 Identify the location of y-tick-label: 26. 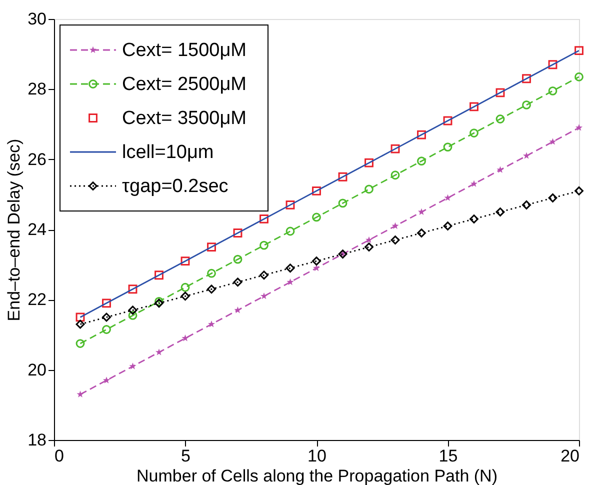
(37, 159).